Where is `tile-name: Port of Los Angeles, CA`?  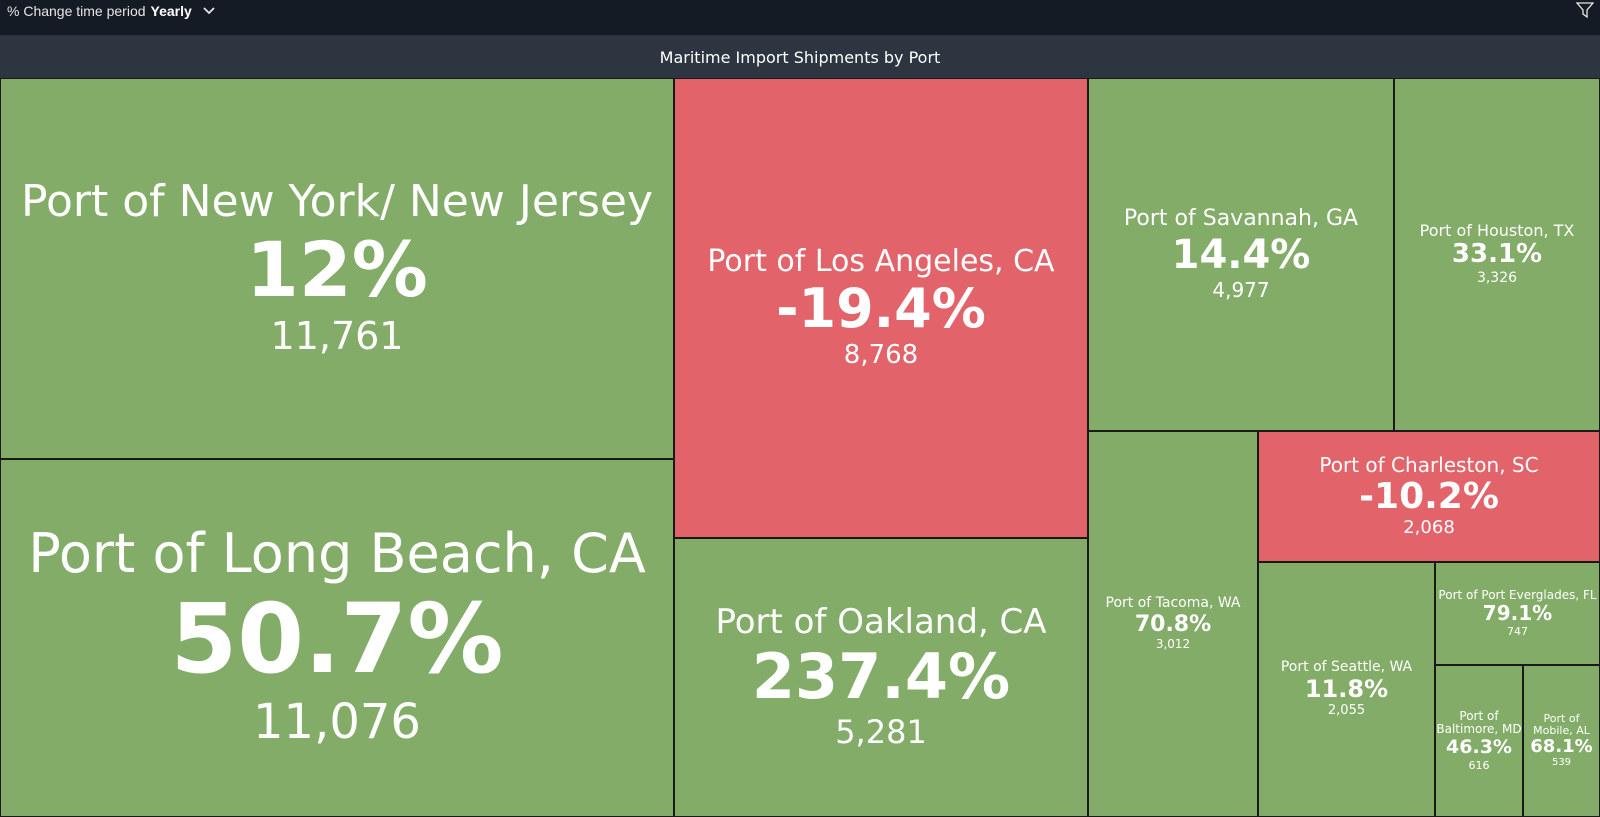
tile-name: Port of Los Angeles, CA is located at coordinates (881, 261).